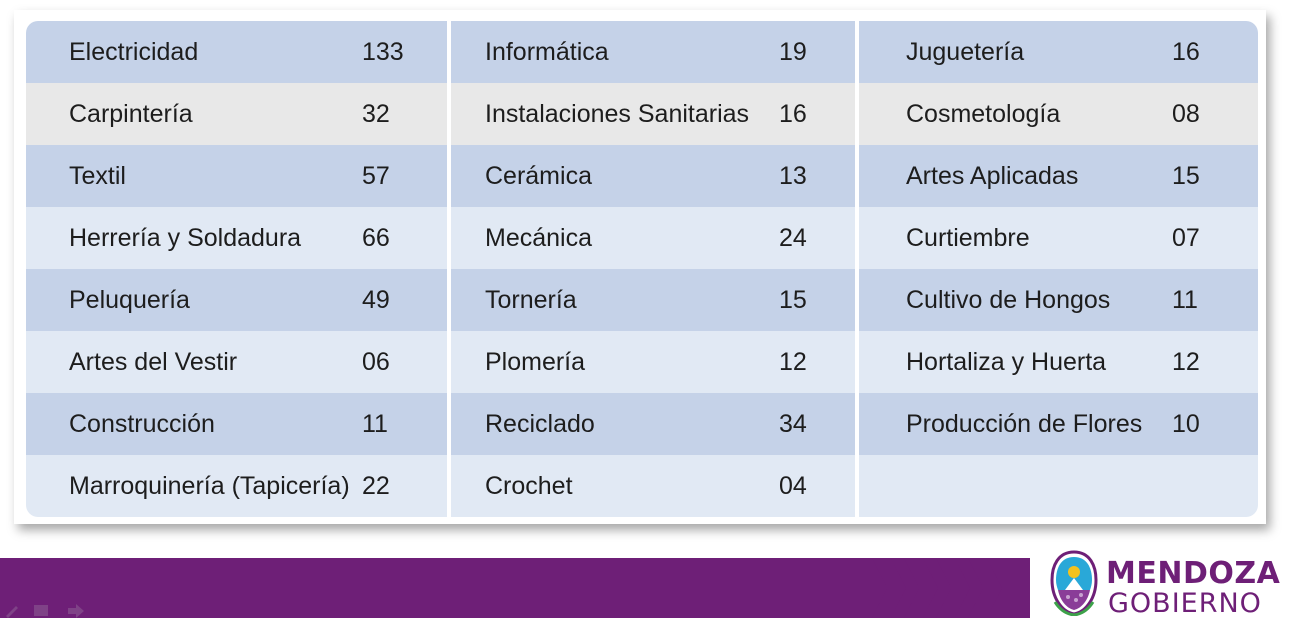 The height and width of the screenshot is (628, 1296). What do you see at coordinates (1008, 299) in the screenshot?
I see `course-name: Cultivo de Hongos` at bounding box center [1008, 299].